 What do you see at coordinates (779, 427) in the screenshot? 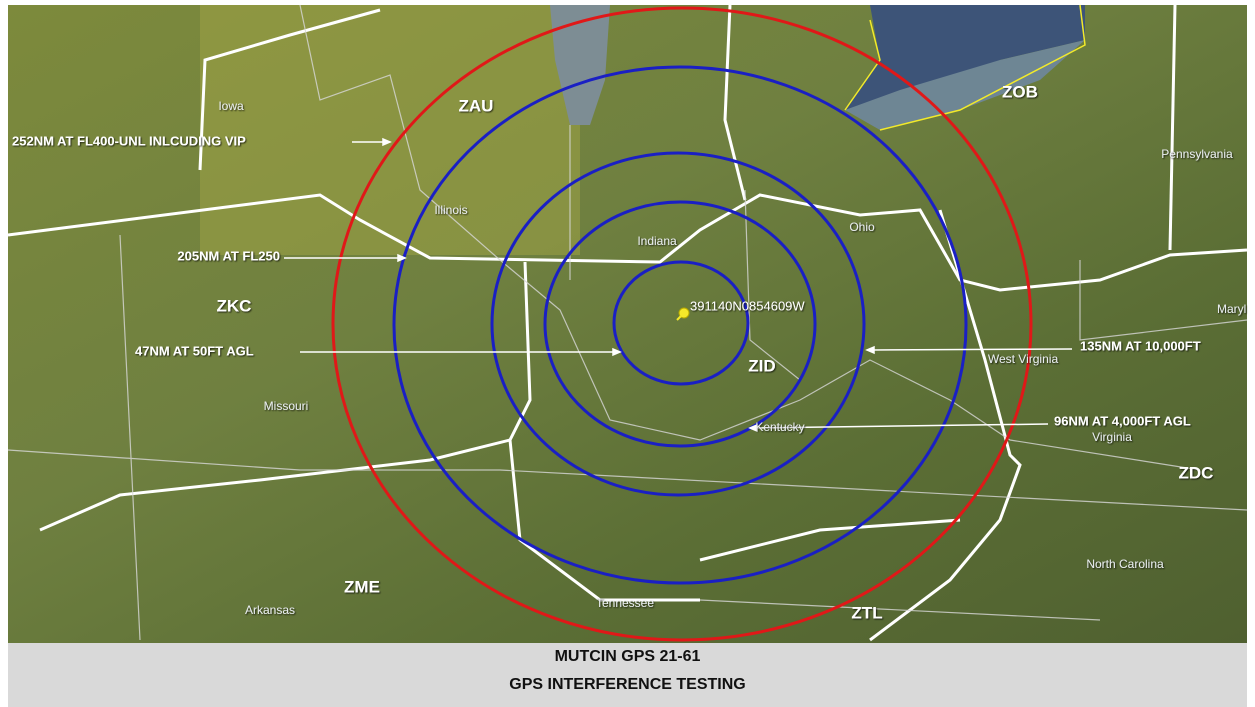
I see `state-label: Kentucky` at bounding box center [779, 427].